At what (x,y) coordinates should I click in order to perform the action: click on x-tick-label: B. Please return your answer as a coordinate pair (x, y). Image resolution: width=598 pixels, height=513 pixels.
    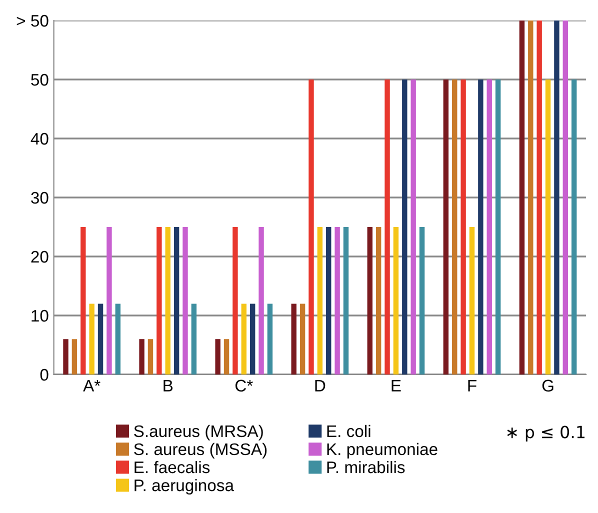
    Looking at the image, I should click on (168, 386).